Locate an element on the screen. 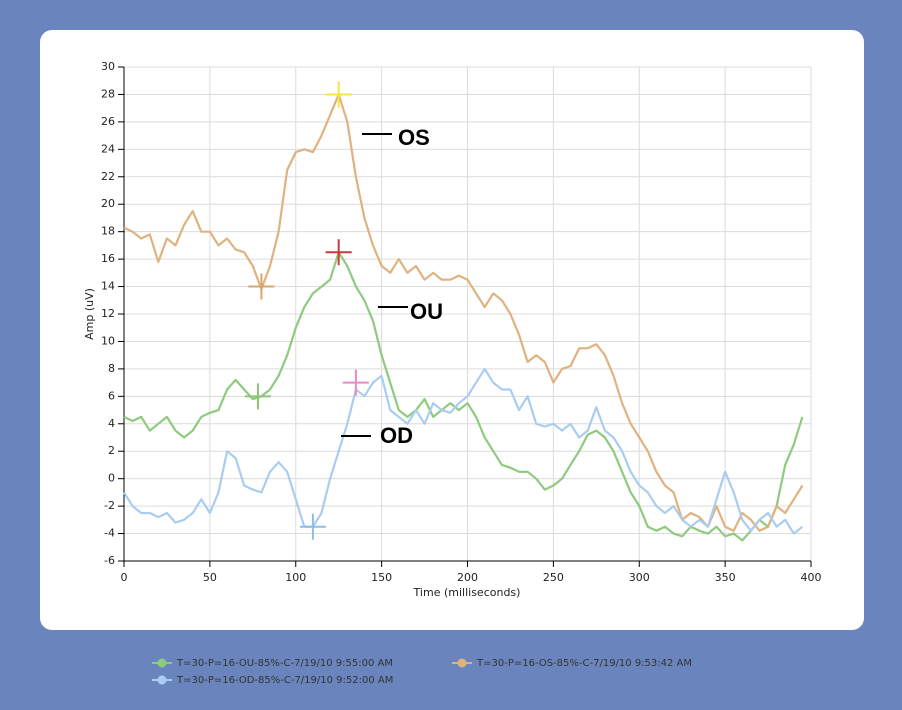  x-tick-label: 200 is located at coordinates (467, 577).